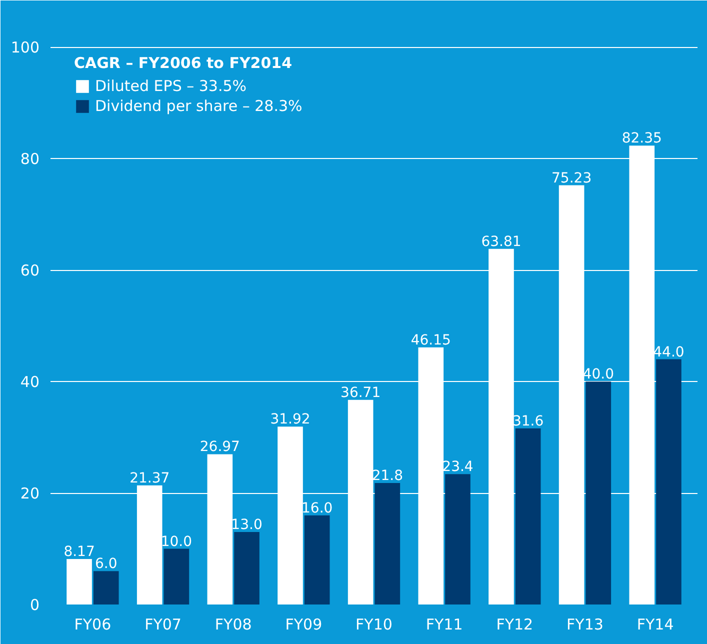  What do you see at coordinates (106, 564) in the screenshot?
I see `data-label: 6.0` at bounding box center [106, 564].